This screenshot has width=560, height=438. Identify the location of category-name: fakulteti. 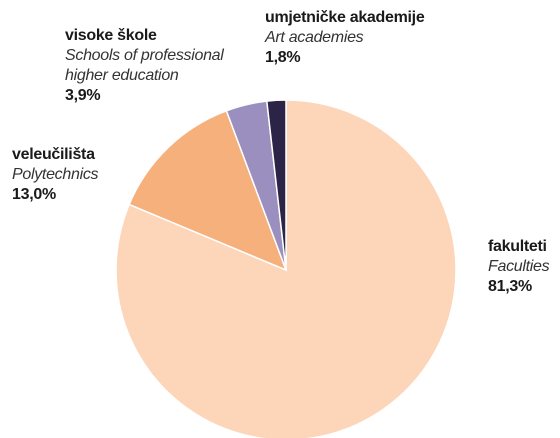
(517, 246).